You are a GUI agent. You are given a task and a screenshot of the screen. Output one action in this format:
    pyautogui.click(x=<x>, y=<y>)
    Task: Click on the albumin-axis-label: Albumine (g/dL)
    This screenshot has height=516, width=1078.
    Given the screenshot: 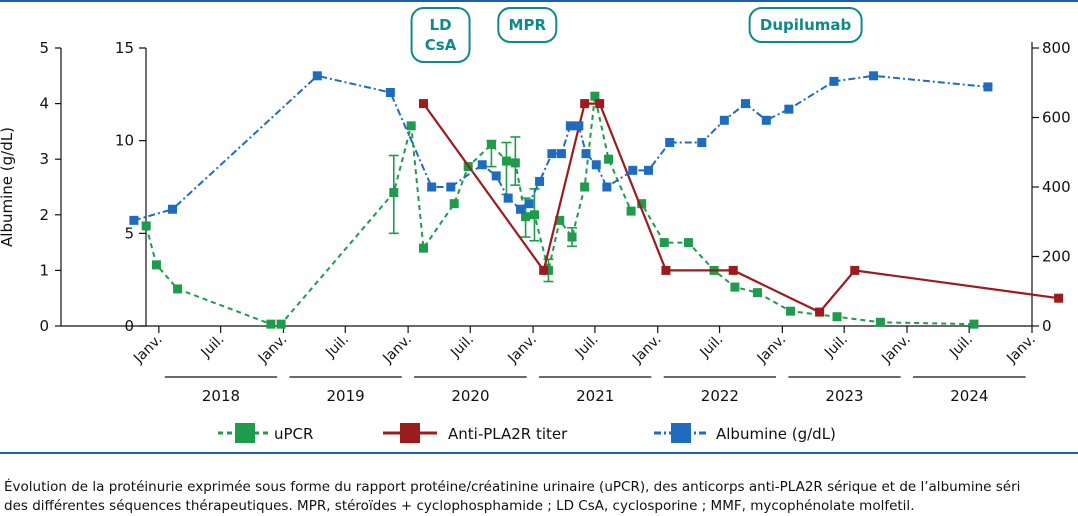 What is the action you would take?
    pyautogui.click(x=8, y=187)
    